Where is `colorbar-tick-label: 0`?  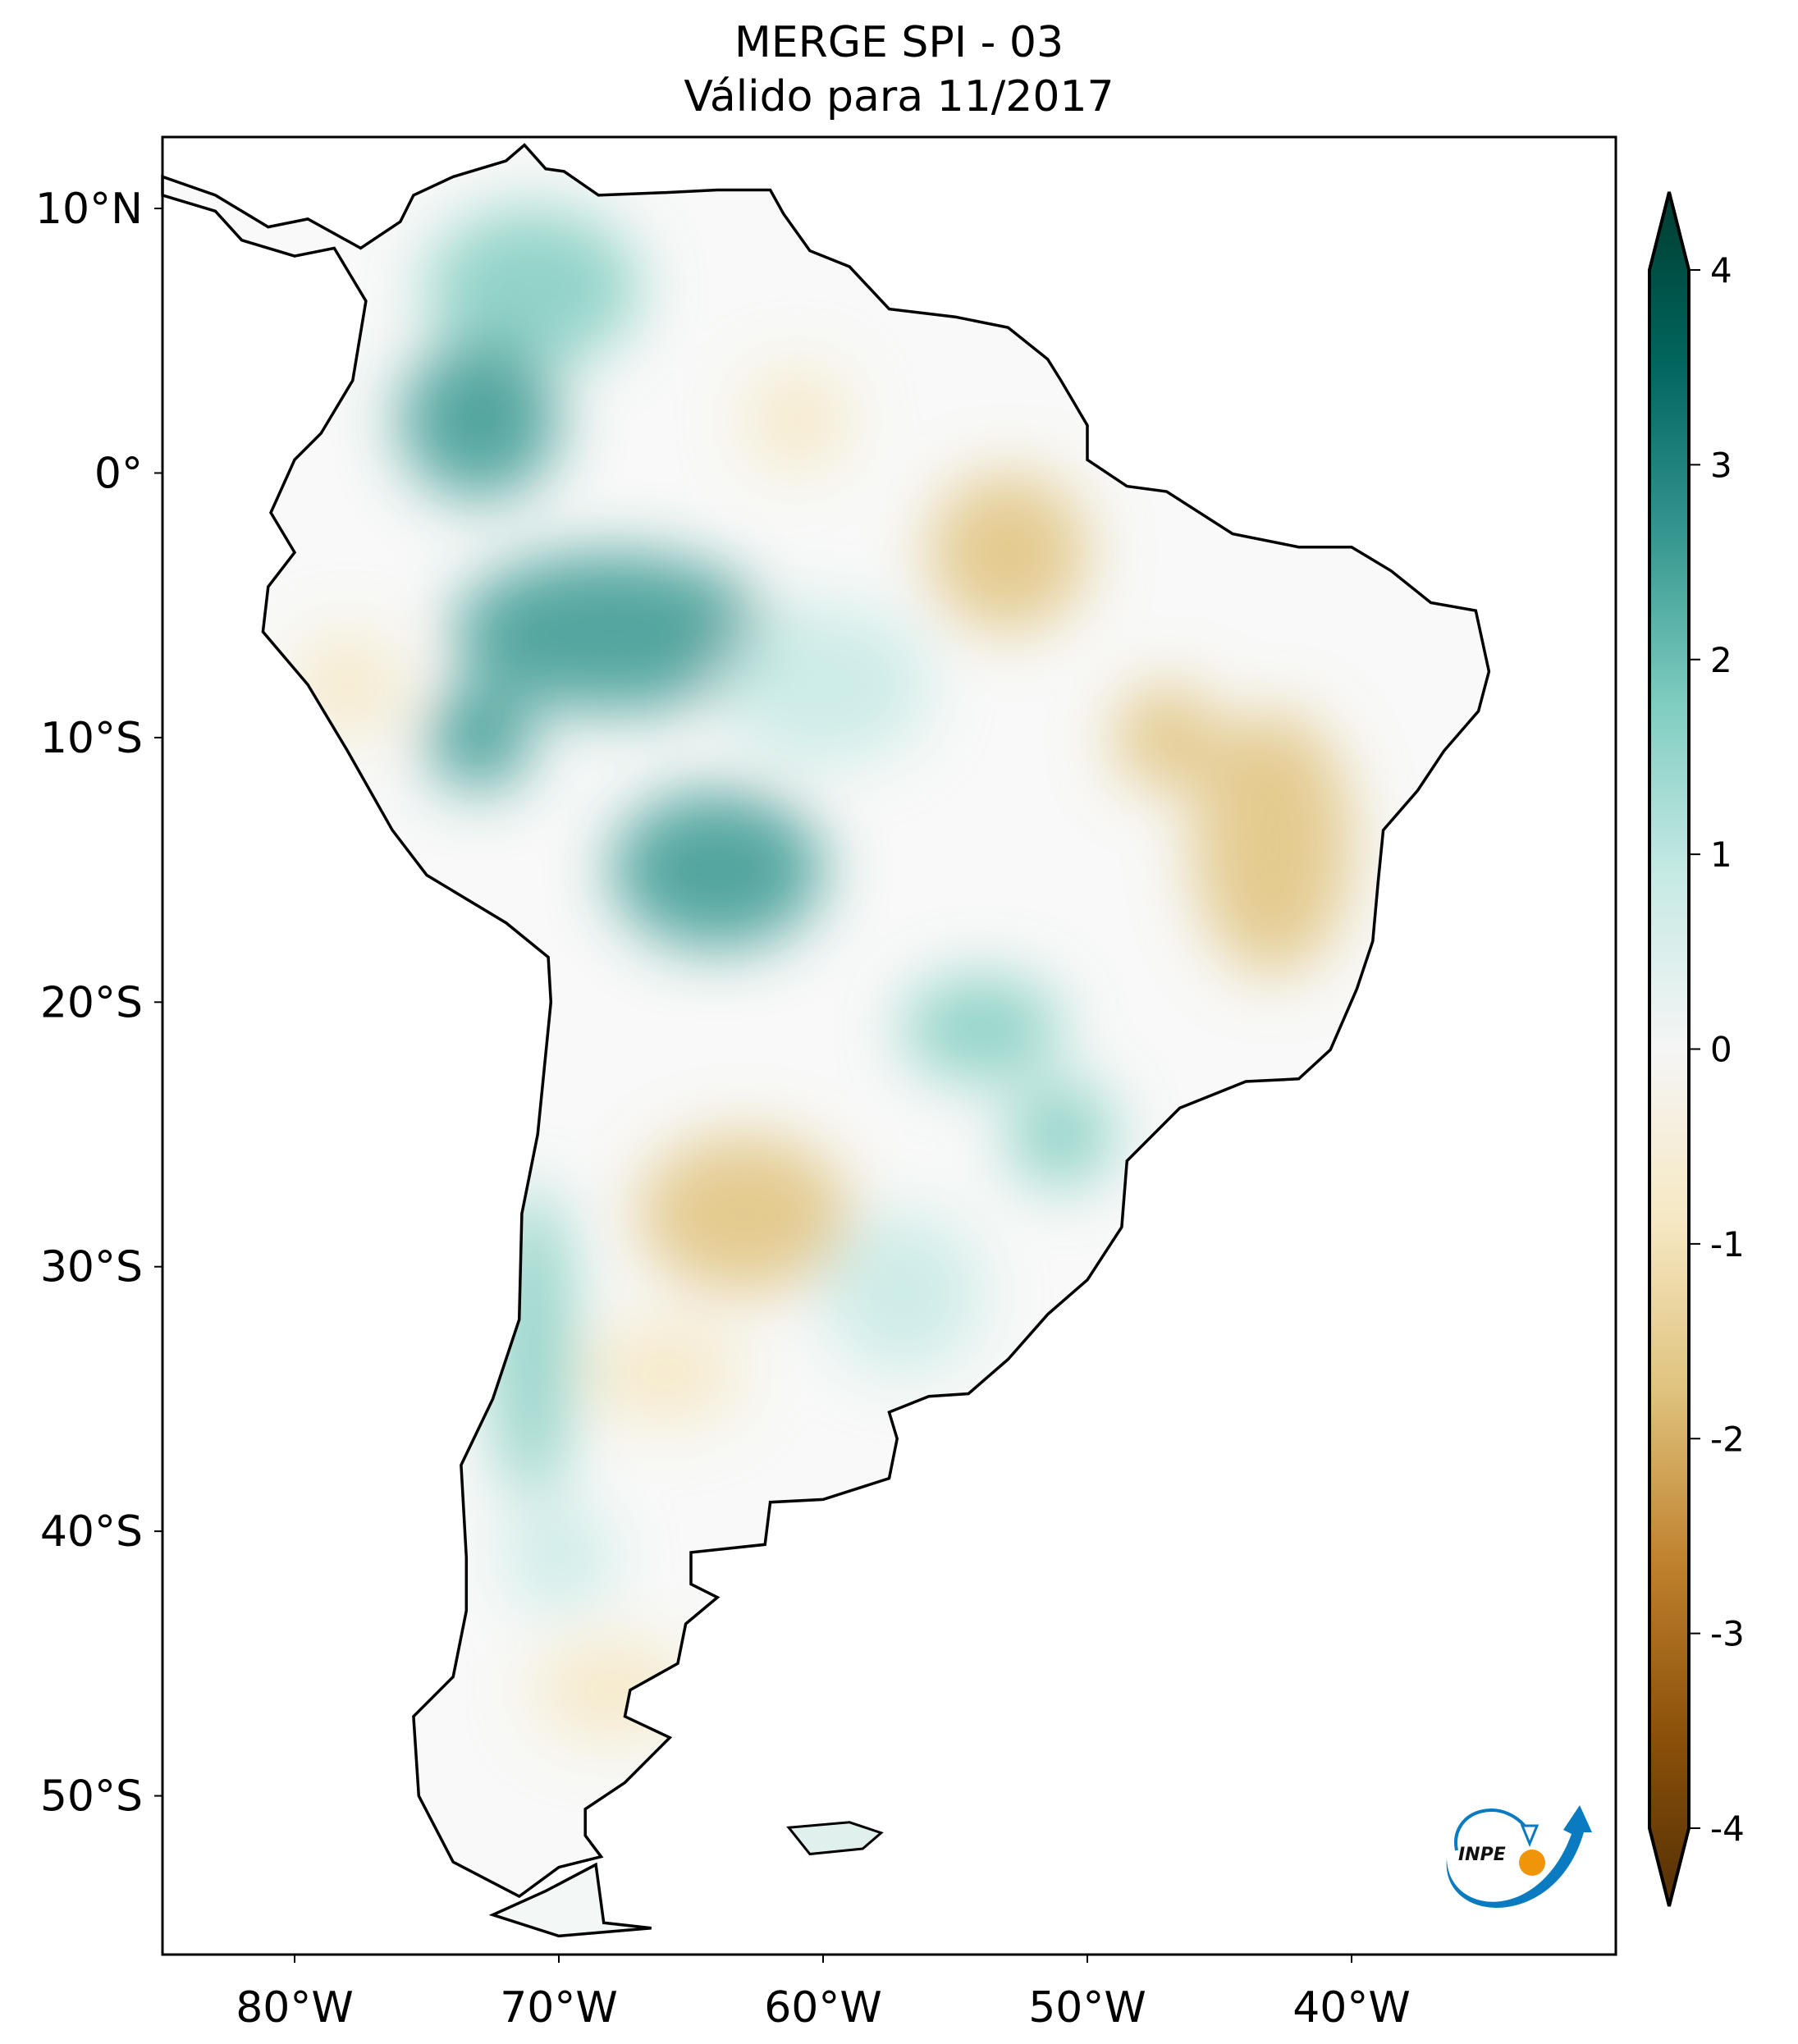
colorbar-tick-label: 0 is located at coordinates (1721, 1050).